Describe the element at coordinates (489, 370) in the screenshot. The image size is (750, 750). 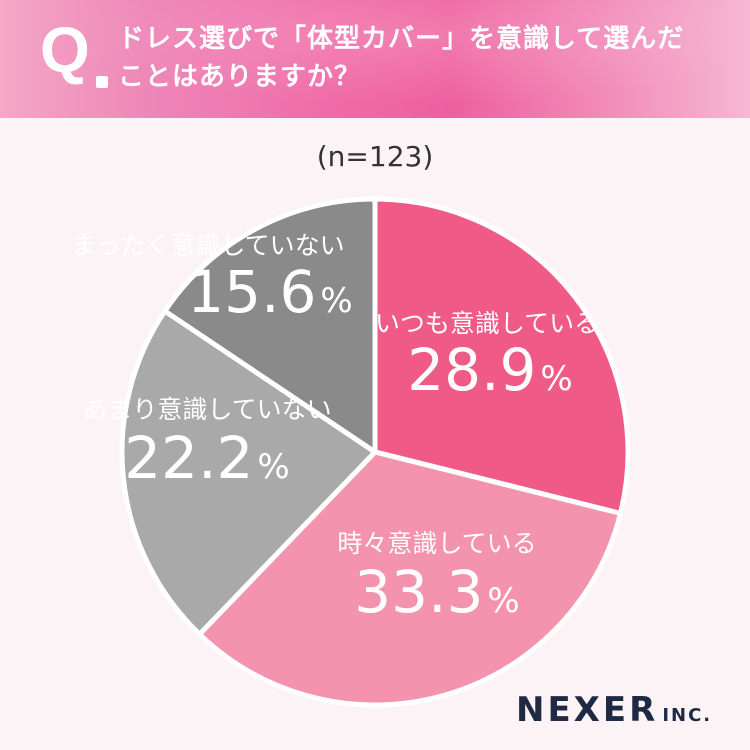
I see `slice-value-1: 28.9%` at that location.